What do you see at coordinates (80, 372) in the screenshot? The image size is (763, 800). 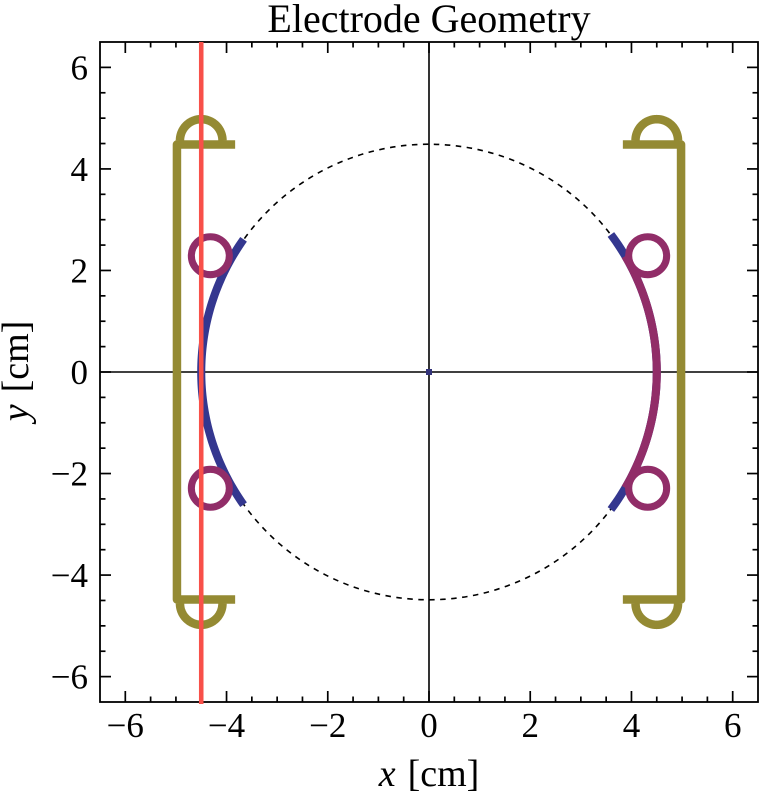 I see `y-tick-label: 0` at bounding box center [80, 372].